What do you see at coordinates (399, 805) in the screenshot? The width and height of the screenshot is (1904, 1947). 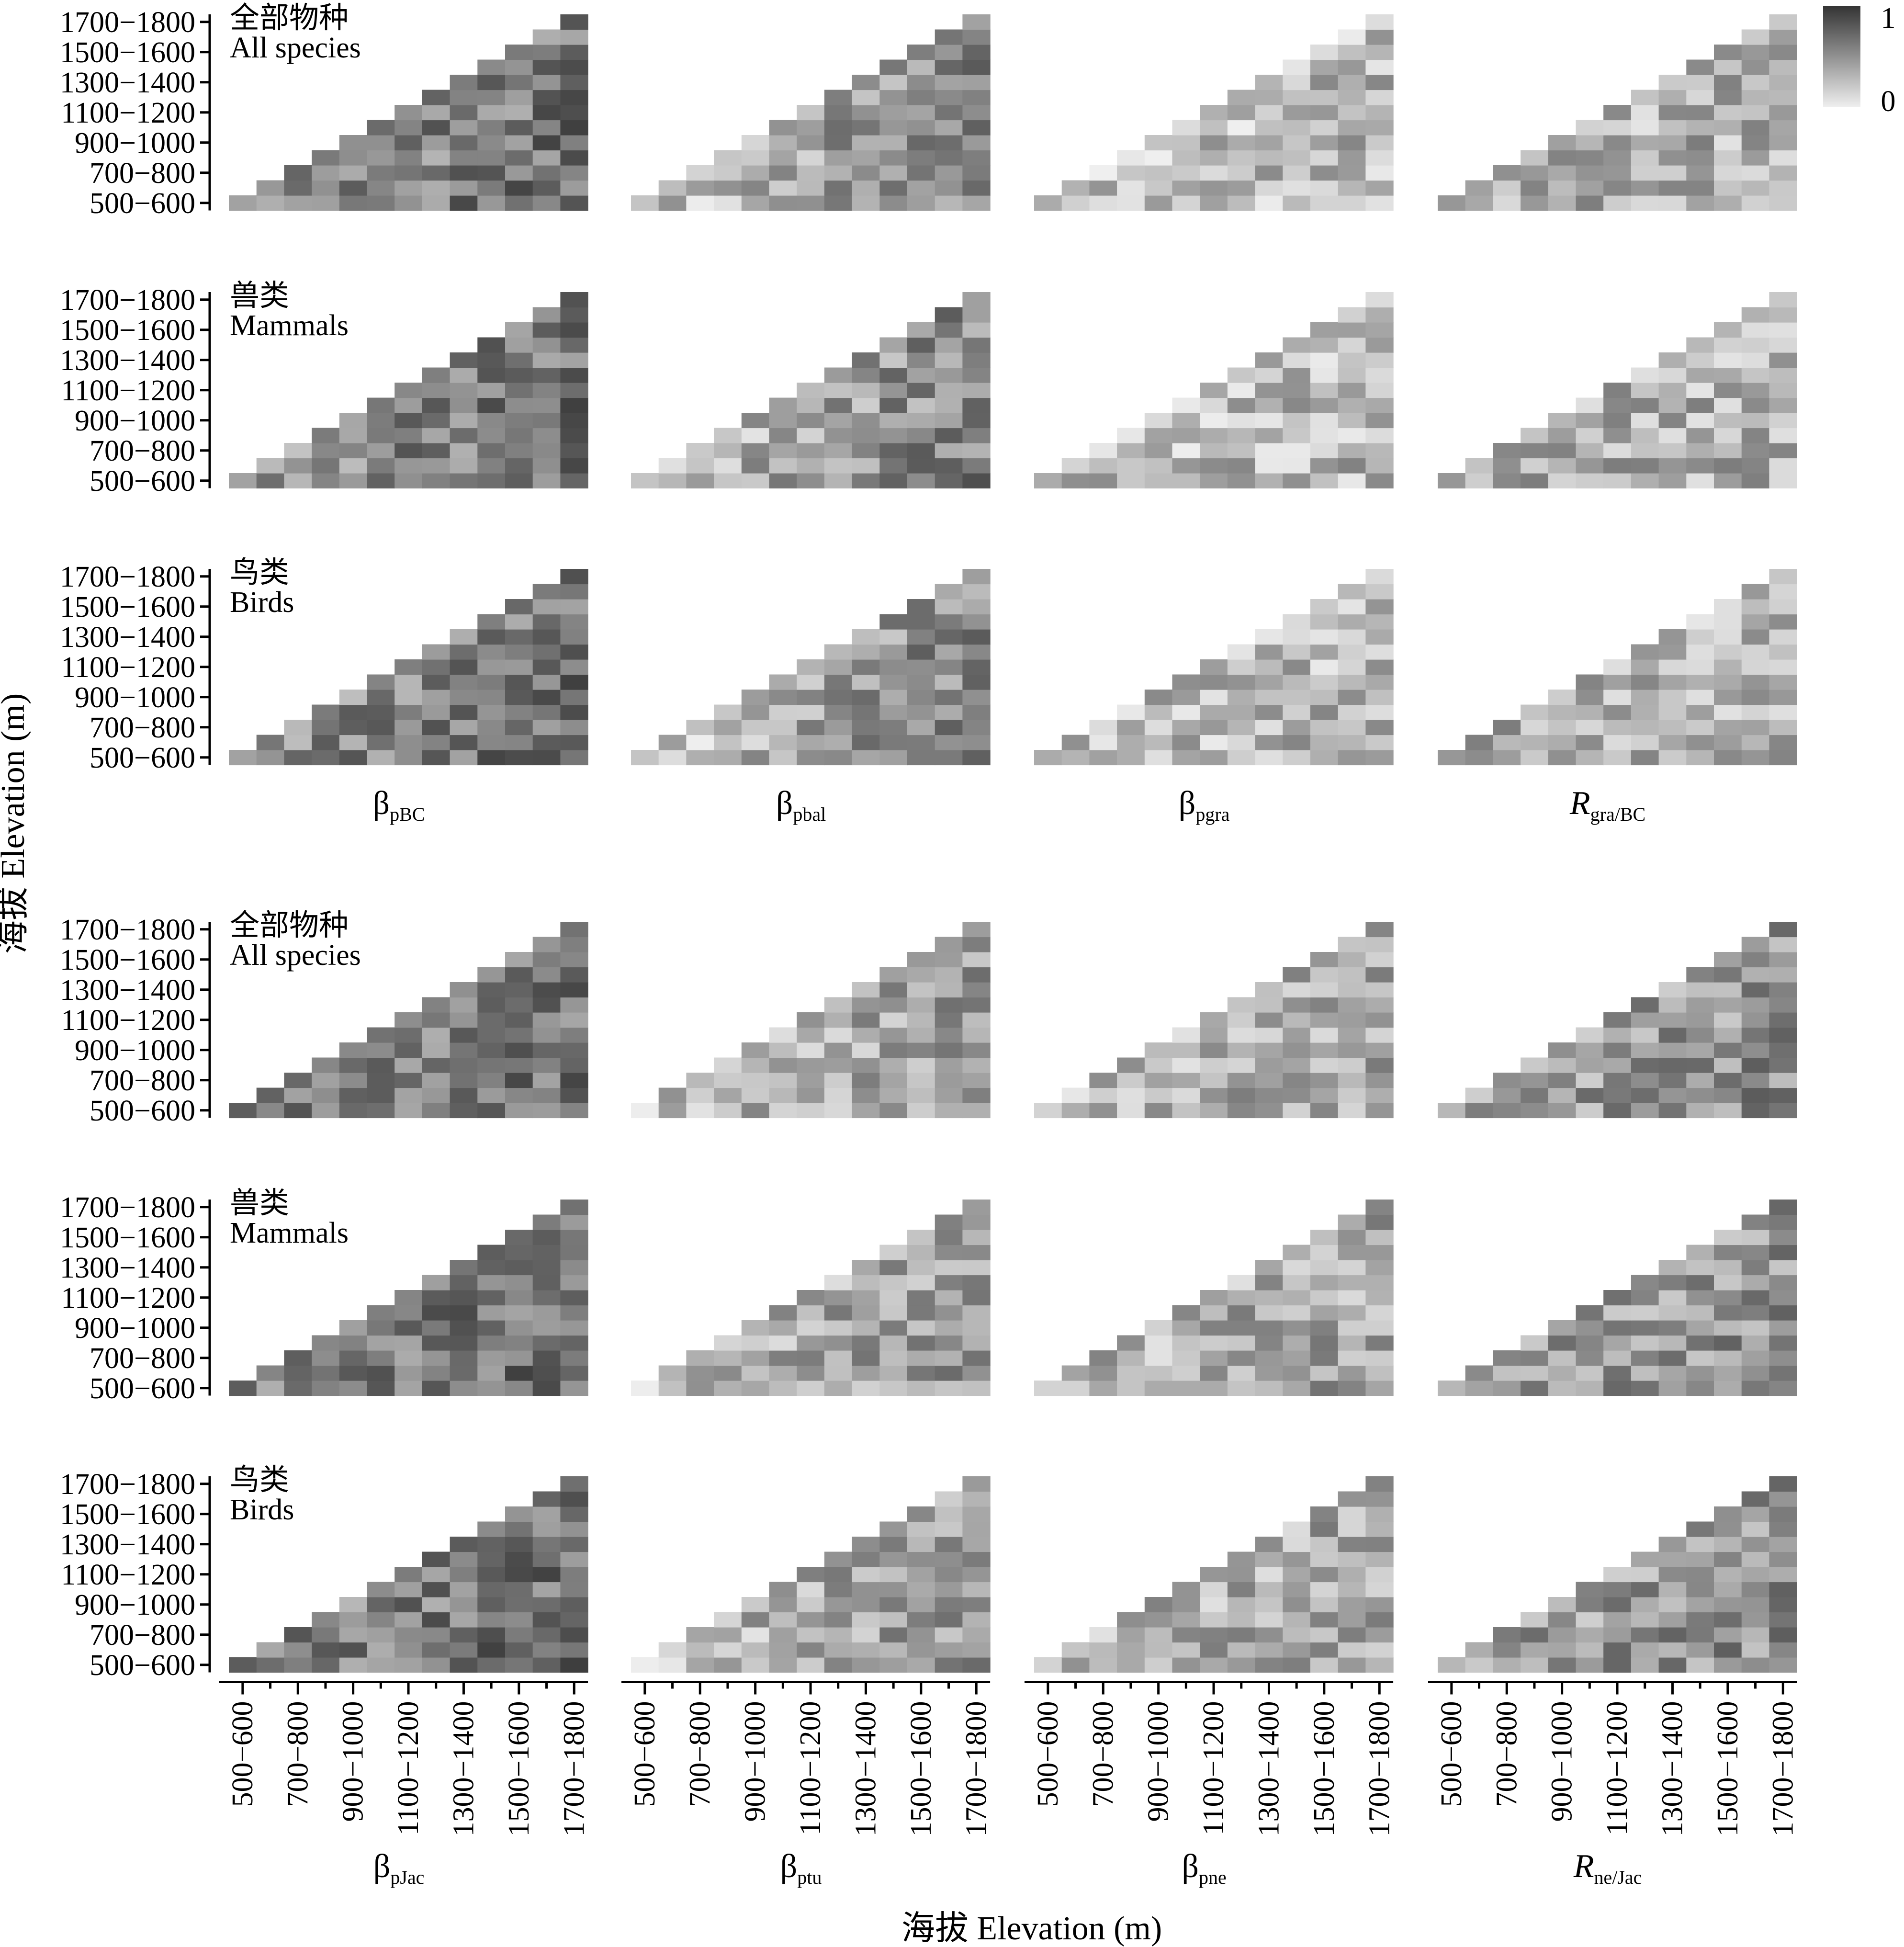 I see `metric-label: βpBC` at bounding box center [399, 805].